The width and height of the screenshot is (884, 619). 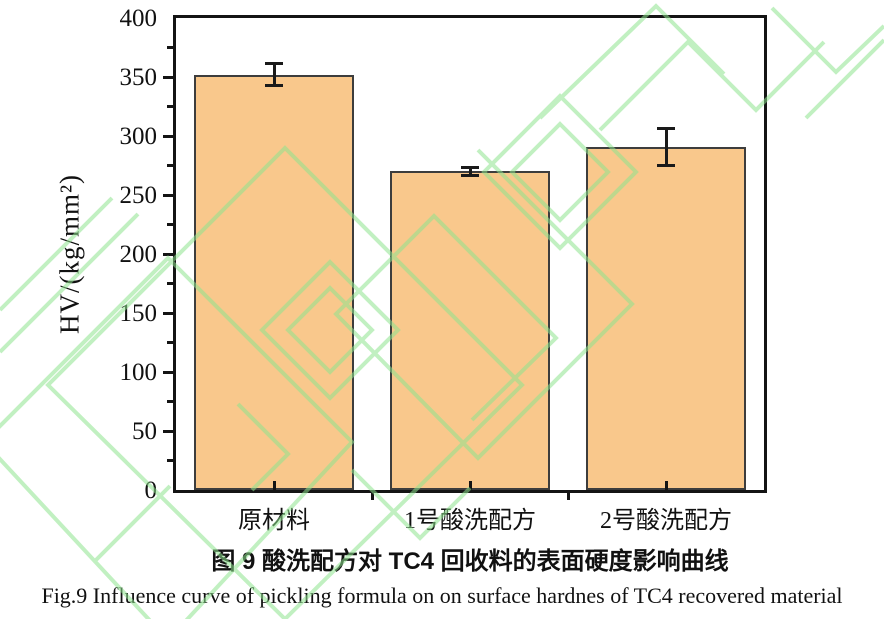 I want to click on y-tick-label: 250, so click(x=138, y=195).